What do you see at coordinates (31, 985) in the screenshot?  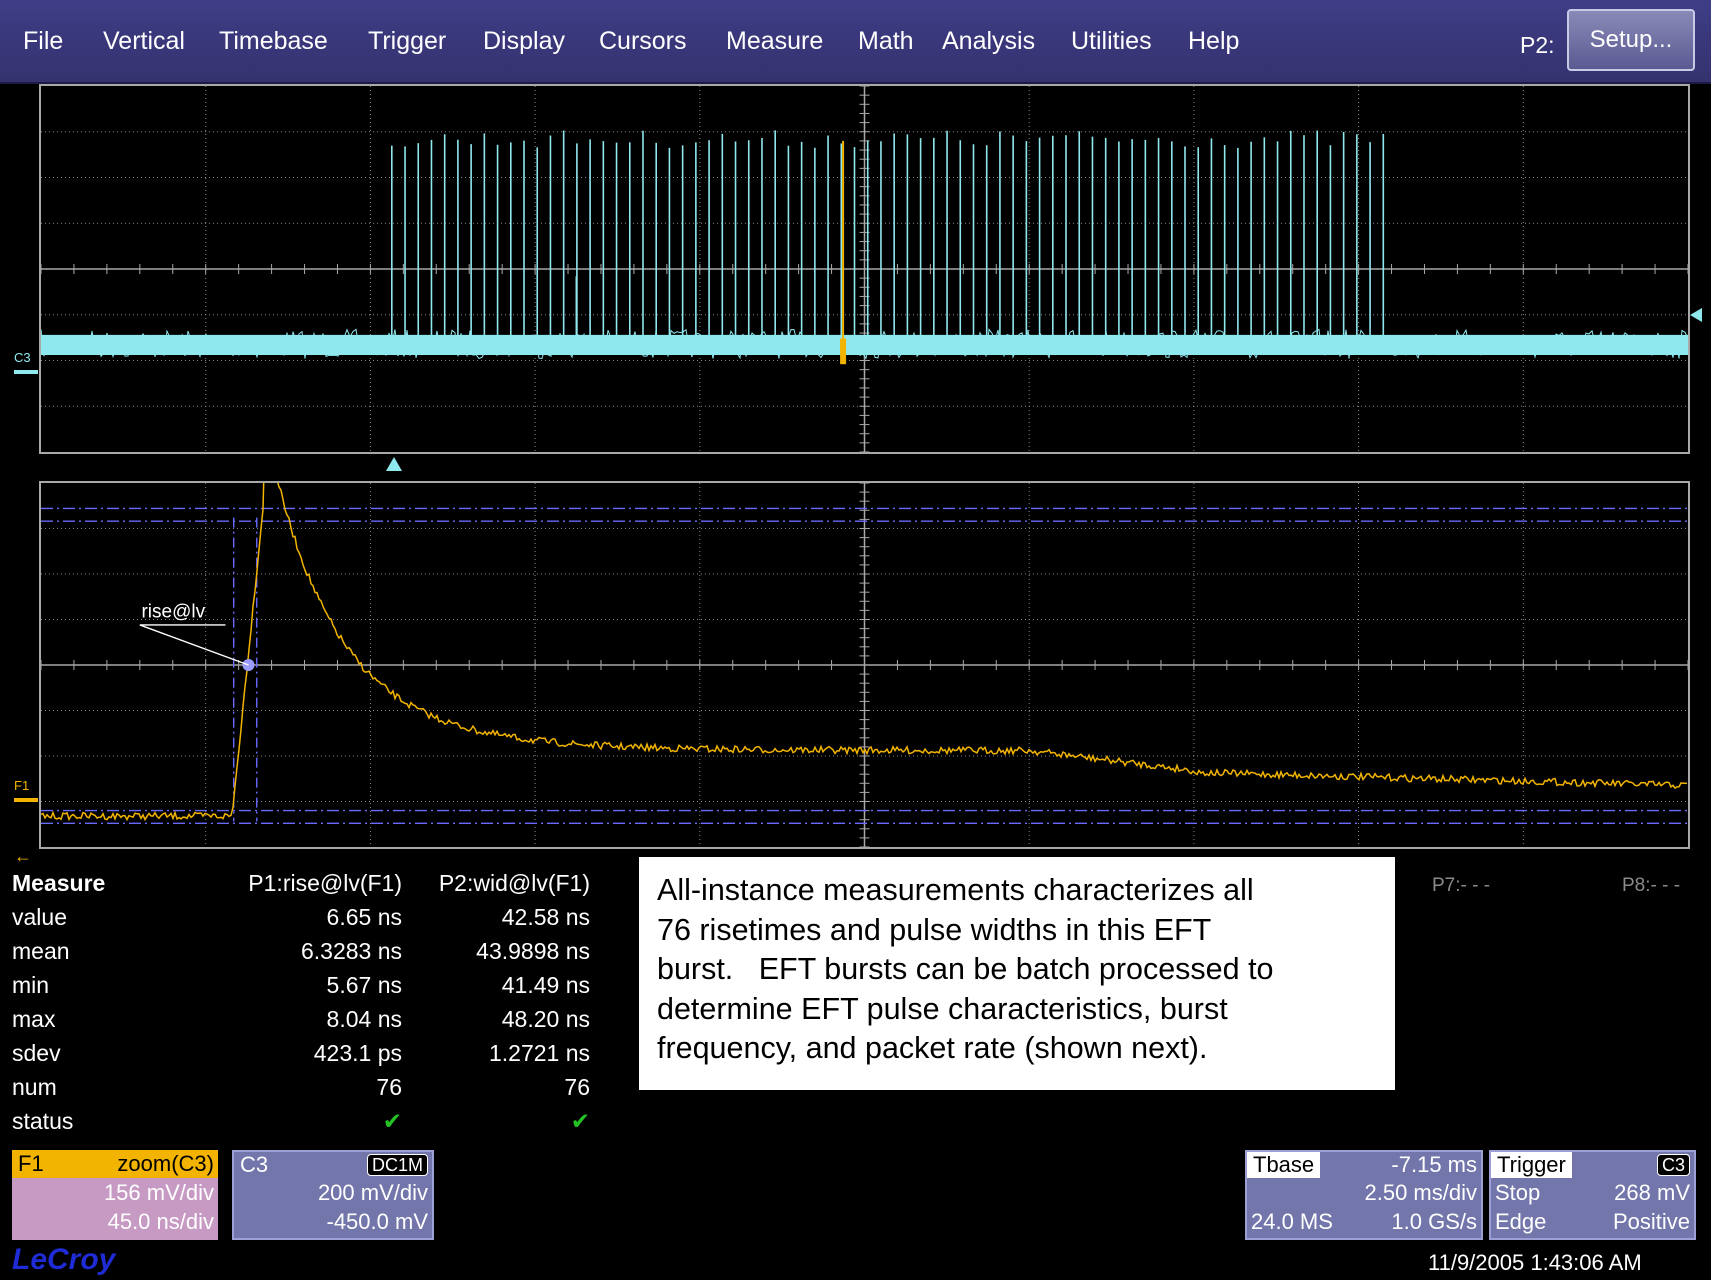 I see `row-label: min` at bounding box center [31, 985].